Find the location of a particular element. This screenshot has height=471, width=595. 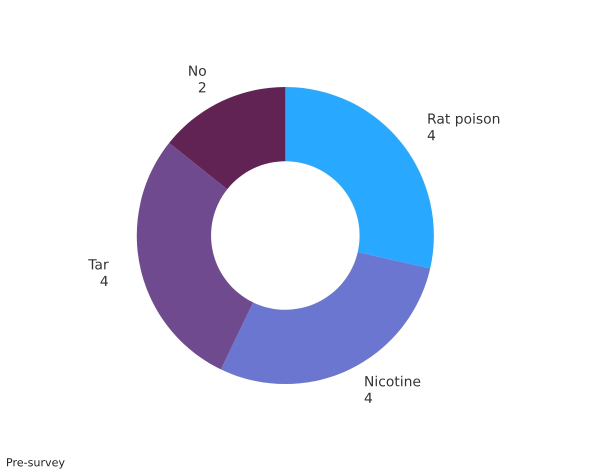

data-label: 2 is located at coordinates (202, 87).